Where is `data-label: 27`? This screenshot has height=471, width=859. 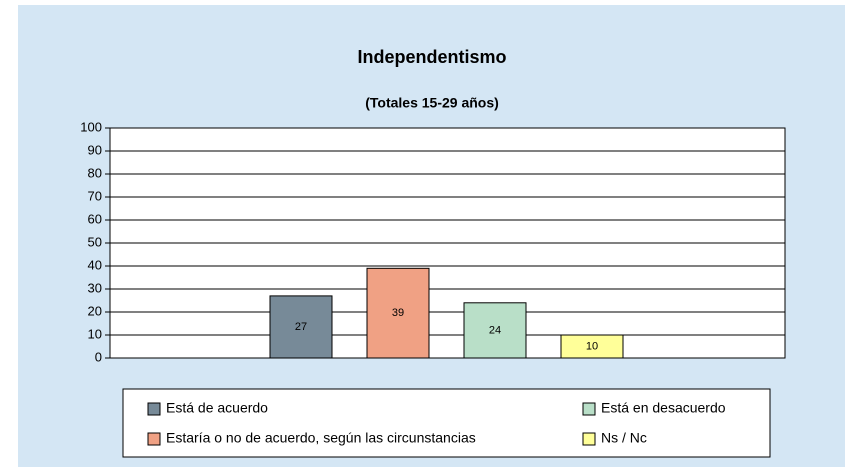
data-label: 27 is located at coordinates (301, 327).